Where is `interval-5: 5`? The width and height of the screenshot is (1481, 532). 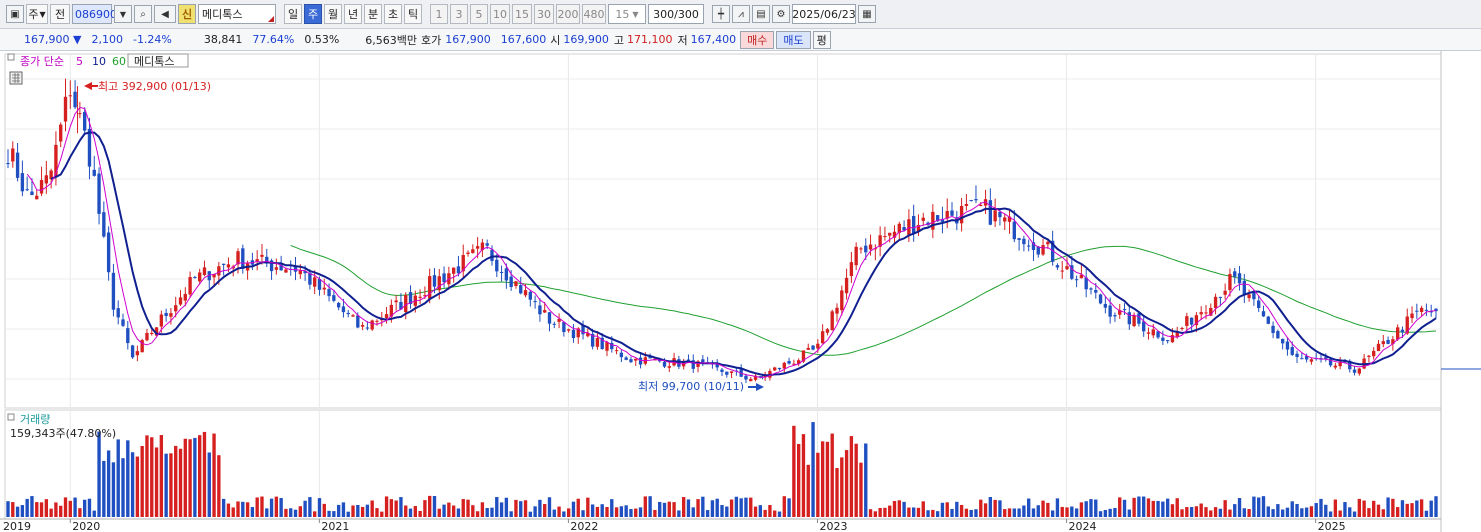 interval-5: 5 is located at coordinates (479, 14).